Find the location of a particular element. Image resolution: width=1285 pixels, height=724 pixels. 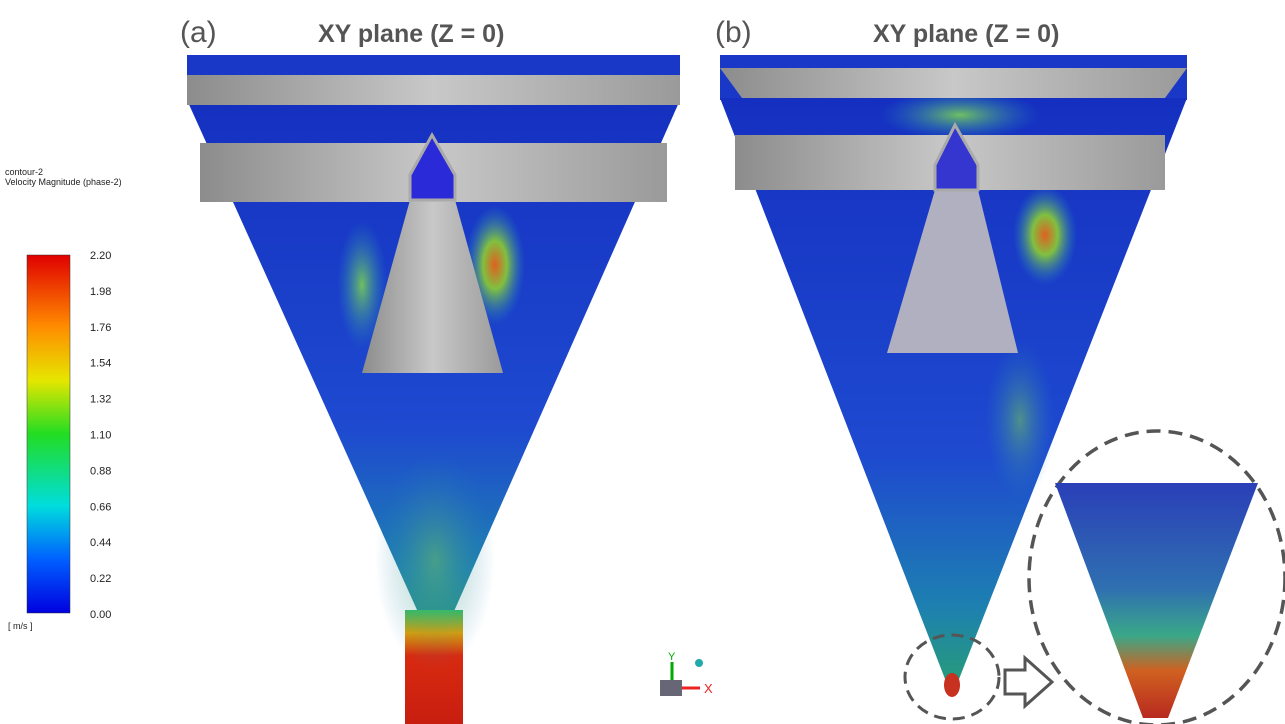

colorbar-tick-label: 0.00 is located at coordinates (100, 615).